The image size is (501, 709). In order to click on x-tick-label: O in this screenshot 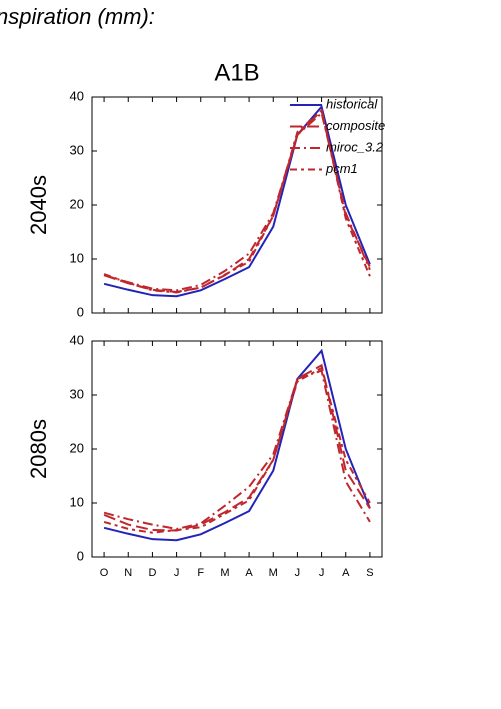, I will do `click(104, 573)`.